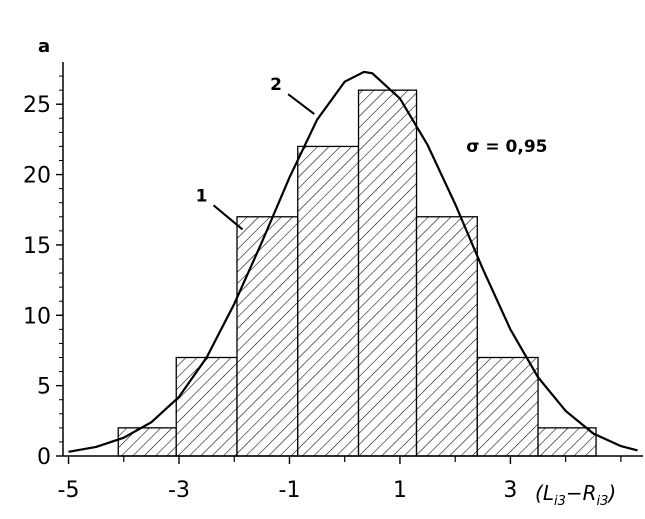  Describe the element at coordinates (44, 46) in the screenshot. I see `panel-label: a` at that location.